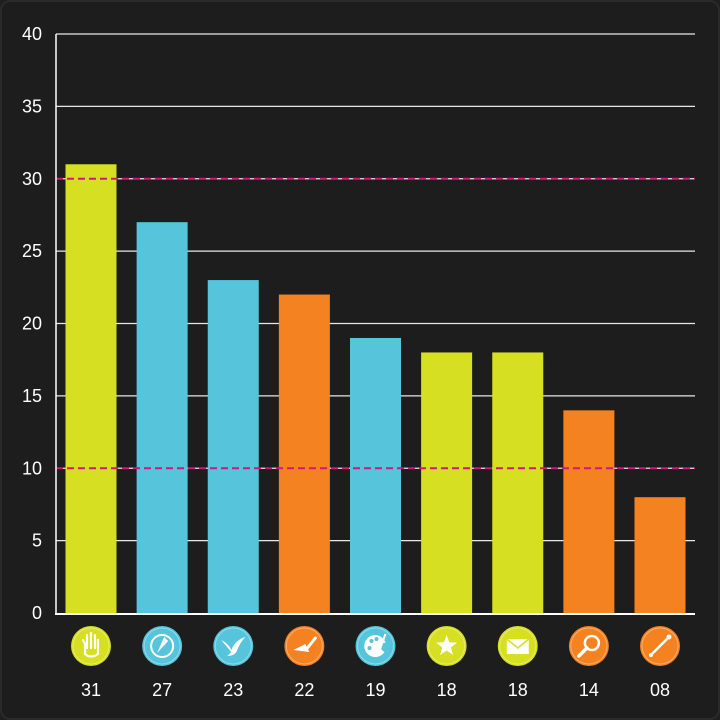 The width and height of the screenshot is (720, 720). I want to click on palette-icon, so click(375, 646).